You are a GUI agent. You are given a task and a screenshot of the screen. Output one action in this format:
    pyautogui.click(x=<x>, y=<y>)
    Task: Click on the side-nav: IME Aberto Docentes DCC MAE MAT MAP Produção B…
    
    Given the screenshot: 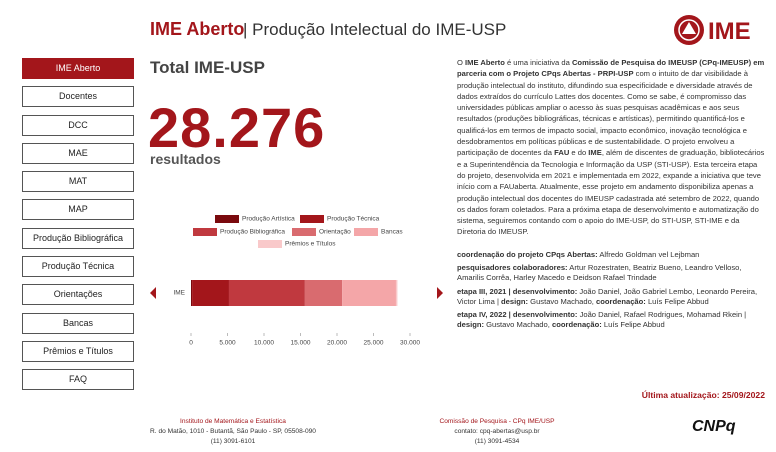 What is the action you would take?
    pyautogui.click(x=78, y=228)
    